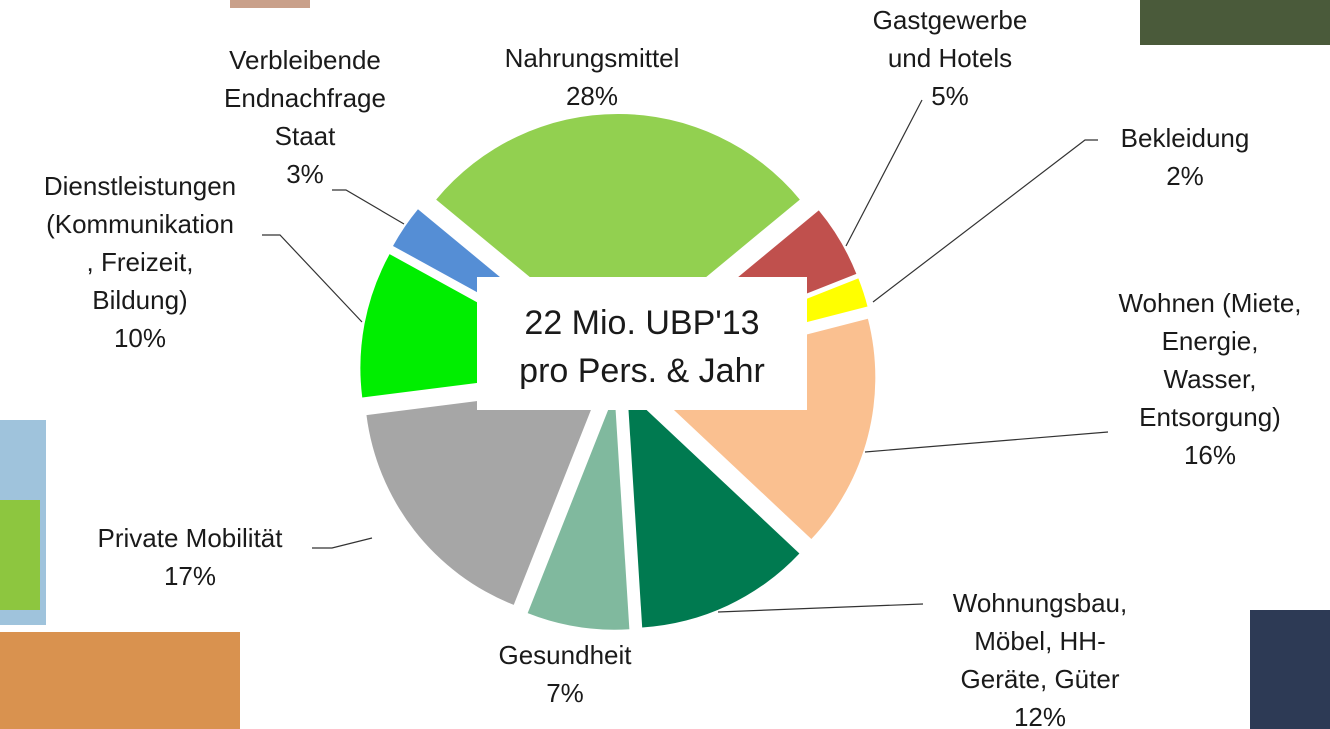 The image size is (1330, 729). I want to click on value-label: 16%, so click(1210, 455).